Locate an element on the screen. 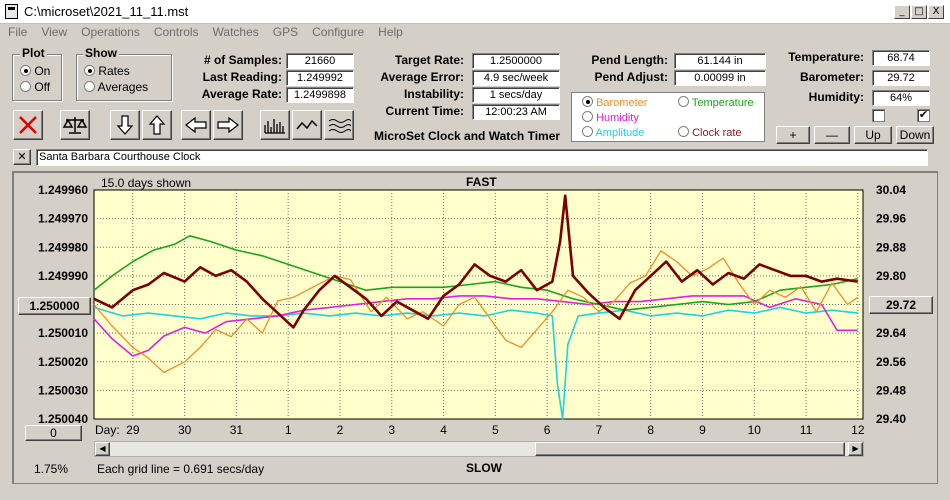 The image size is (950, 500). fast-label: FAST is located at coordinates (481, 182).